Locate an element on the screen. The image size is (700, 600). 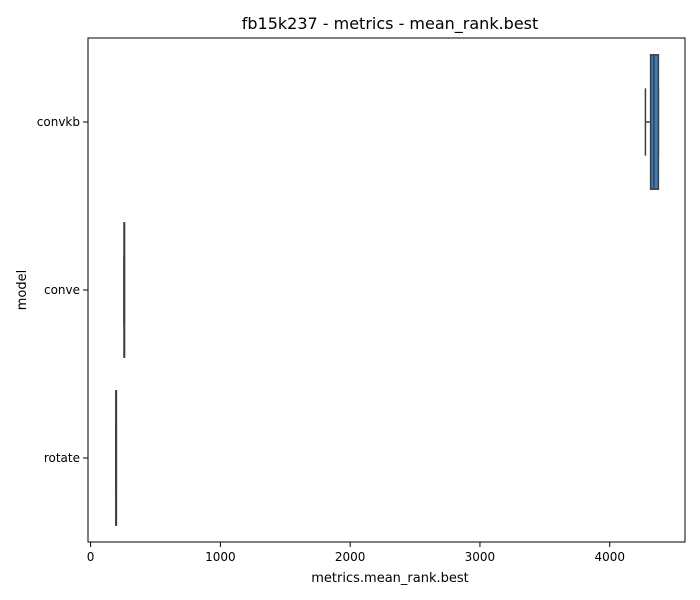
box-conve is located at coordinates (124, 290).